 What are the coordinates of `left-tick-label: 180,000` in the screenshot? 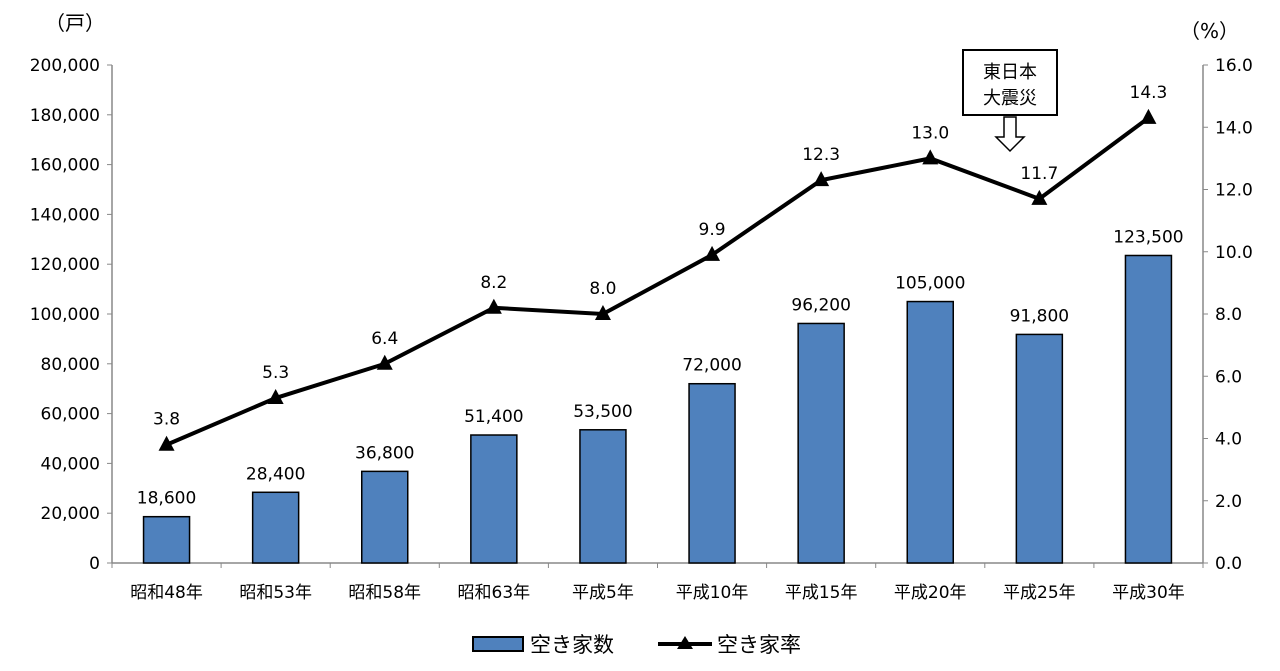 It's located at (65, 116).